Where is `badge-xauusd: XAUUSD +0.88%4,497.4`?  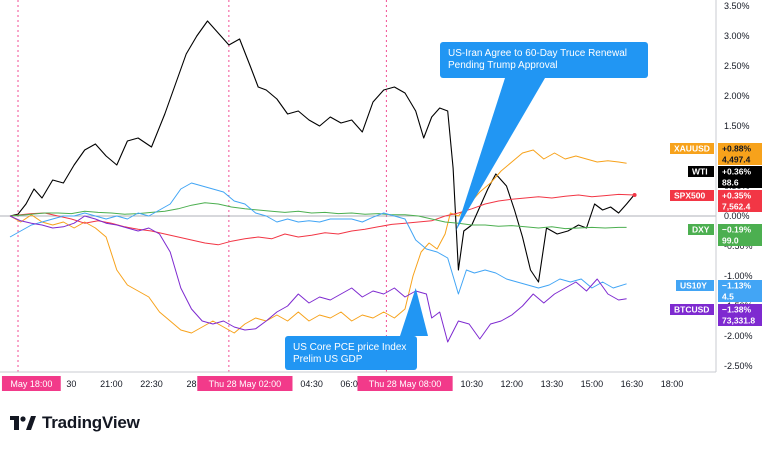 badge-xauusd: XAUUSD +0.88%4,497.4 is located at coordinates (716, 154).